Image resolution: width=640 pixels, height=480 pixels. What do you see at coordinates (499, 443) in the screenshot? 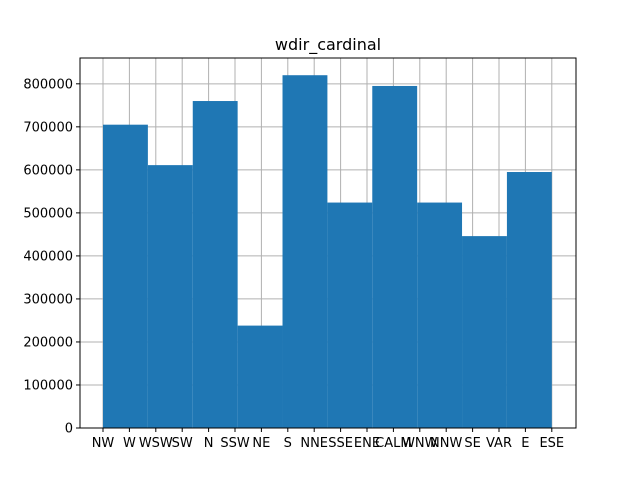
I see `x-tick-label: VAR` at bounding box center [499, 443].